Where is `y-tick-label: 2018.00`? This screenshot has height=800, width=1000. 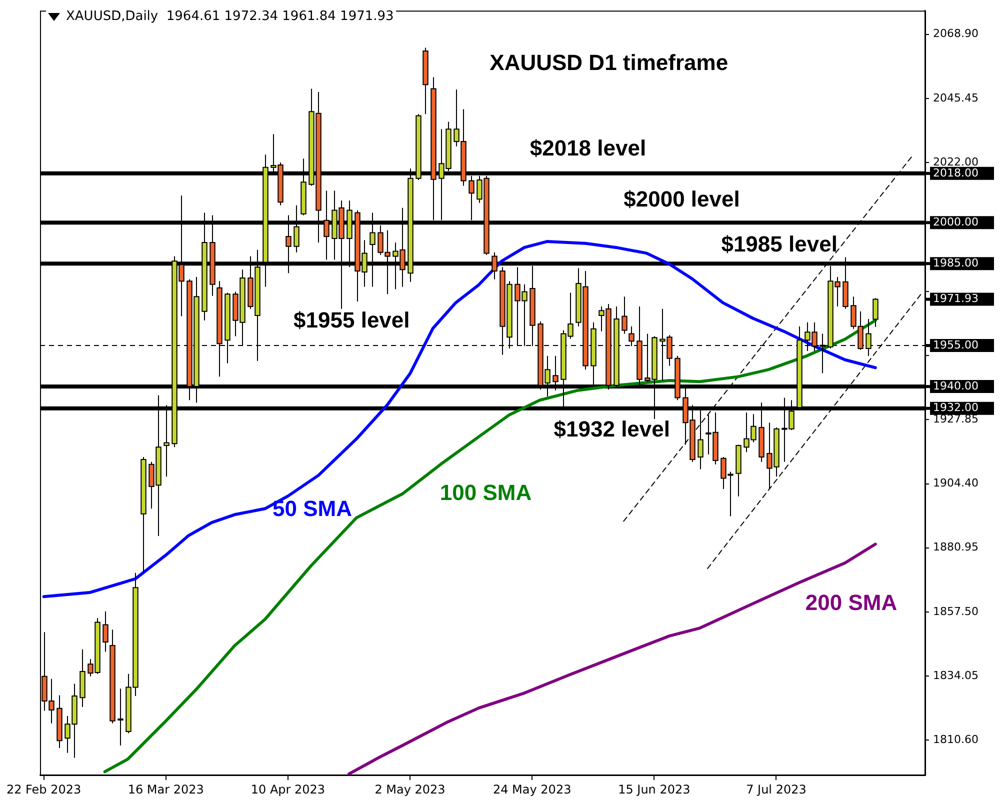
y-tick-label: 2018.00 is located at coordinates (955, 173).